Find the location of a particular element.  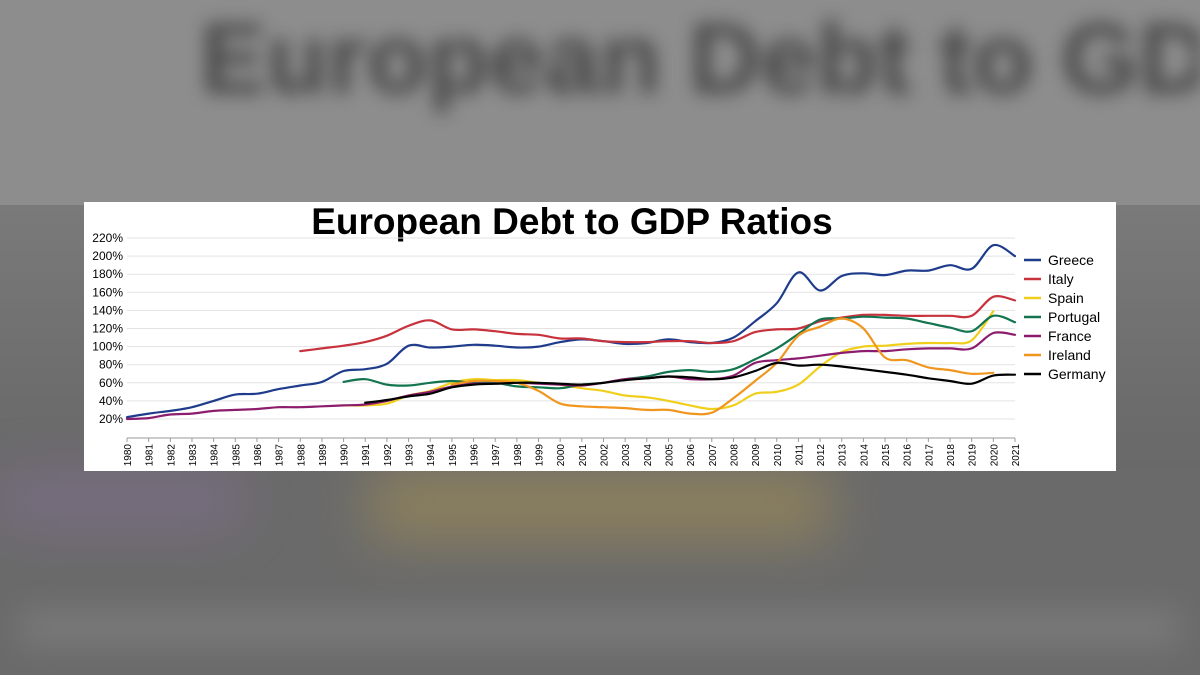

y-tick-label: 120% is located at coordinates (107, 329).